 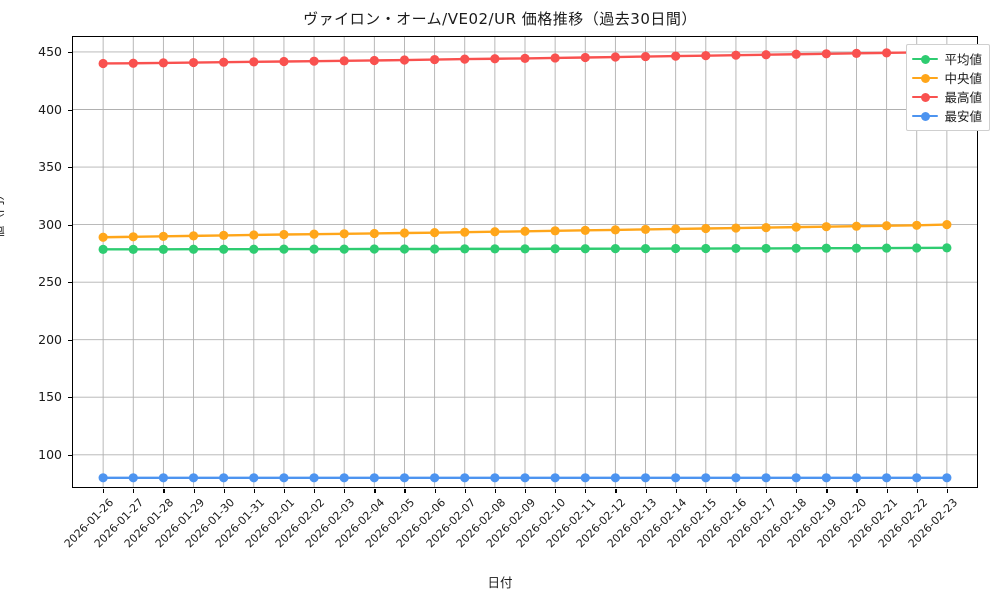 What do you see at coordinates (963, 97) in the screenshot?
I see `legend-label: 最高値` at bounding box center [963, 97].